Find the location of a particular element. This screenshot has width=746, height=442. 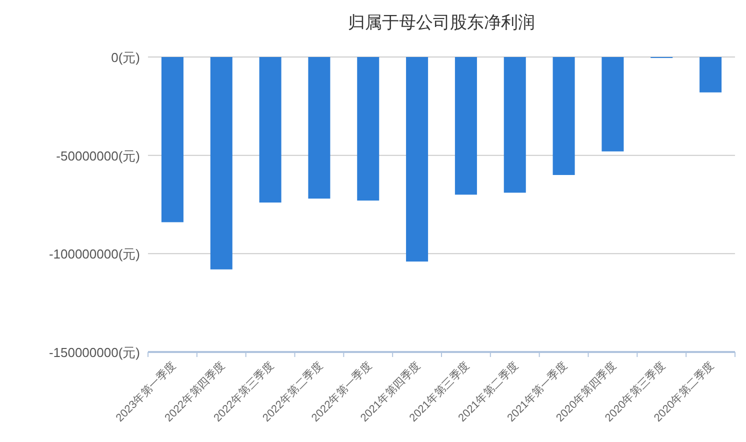

y-tick-label: -100000000(元) is located at coordinates (94, 254).